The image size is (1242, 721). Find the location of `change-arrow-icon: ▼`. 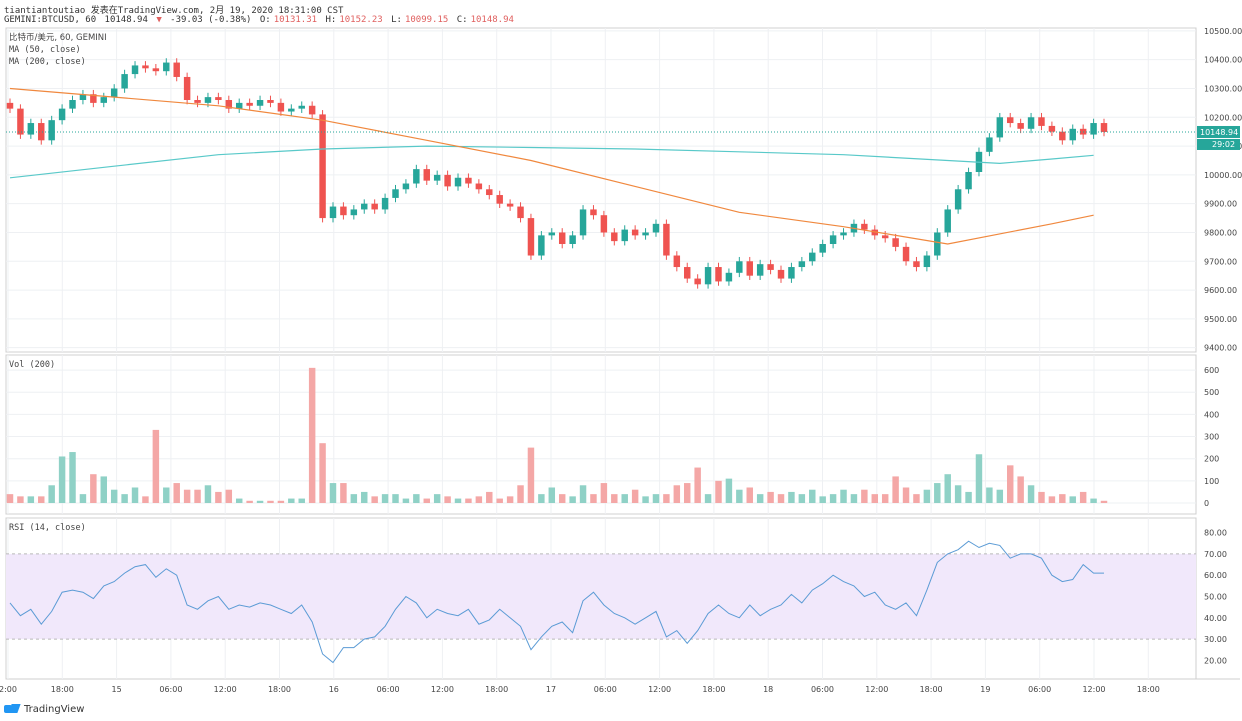

change-arrow-icon: ▼ is located at coordinates (159, 20).